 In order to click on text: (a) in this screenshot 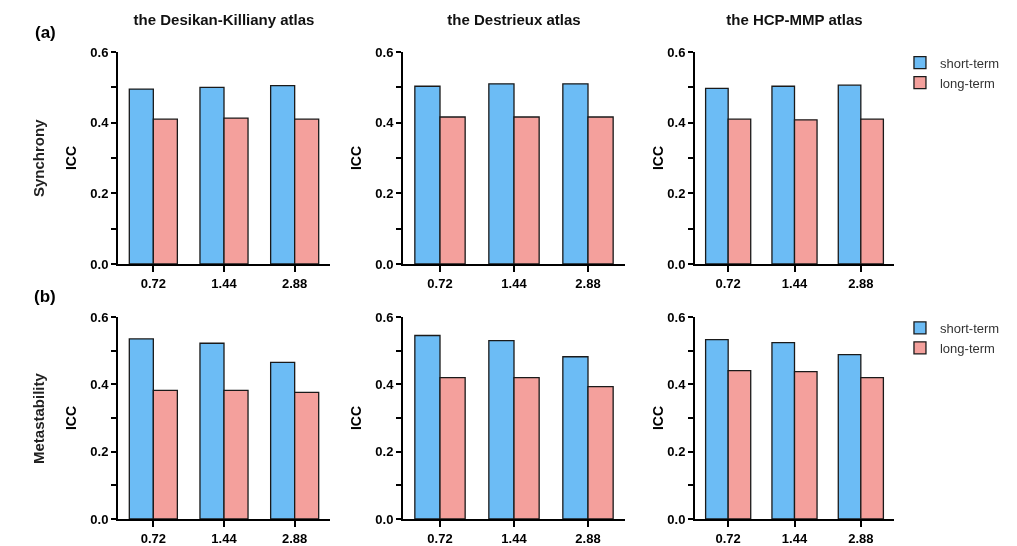, I will do `click(45, 32)`.